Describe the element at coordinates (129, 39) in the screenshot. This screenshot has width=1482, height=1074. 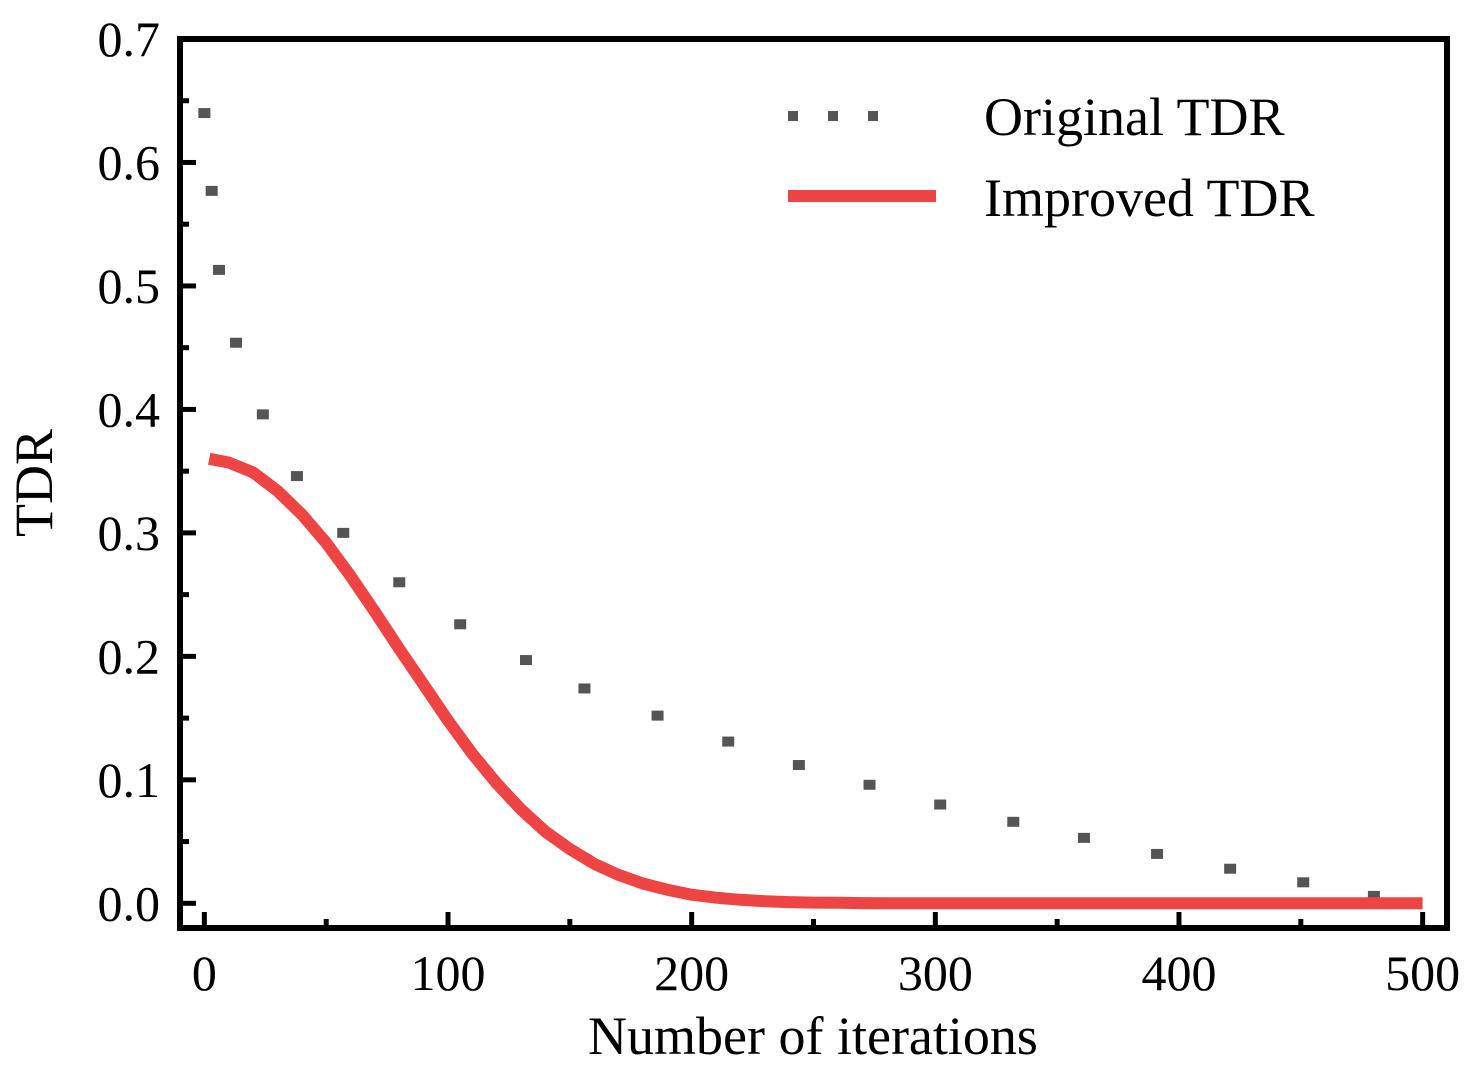
I see `y-tick-label: 0.7` at that location.